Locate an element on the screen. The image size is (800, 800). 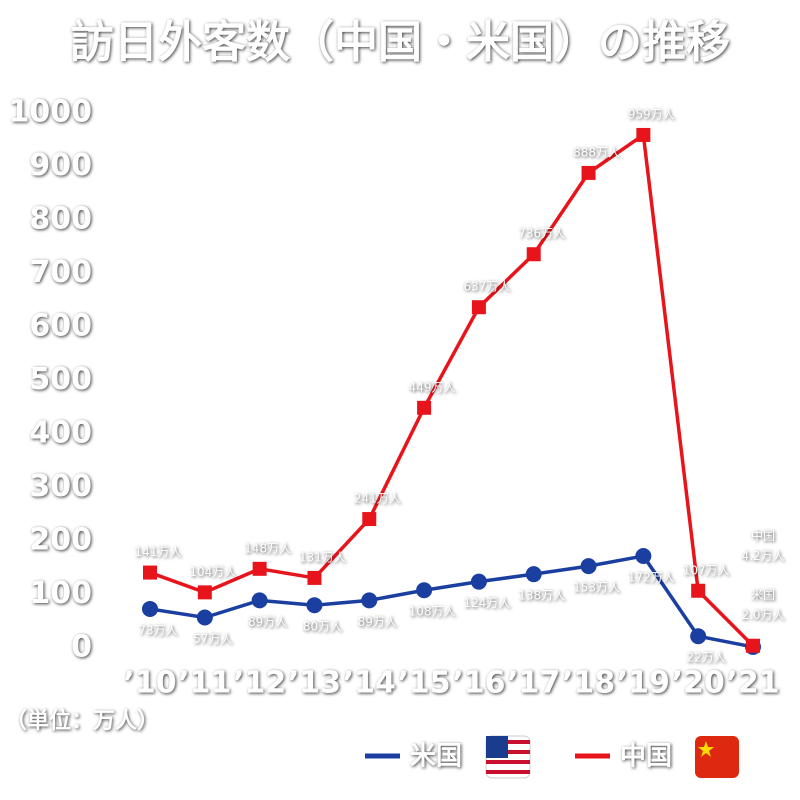
x-tick-label: ’19 is located at coordinates (643, 683).